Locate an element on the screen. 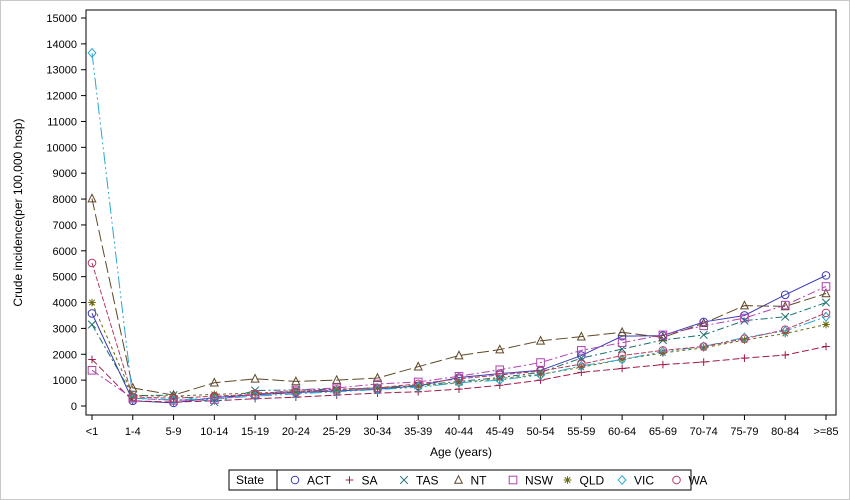 The image size is (850, 500). legend-label-wa: WA is located at coordinates (698, 481).